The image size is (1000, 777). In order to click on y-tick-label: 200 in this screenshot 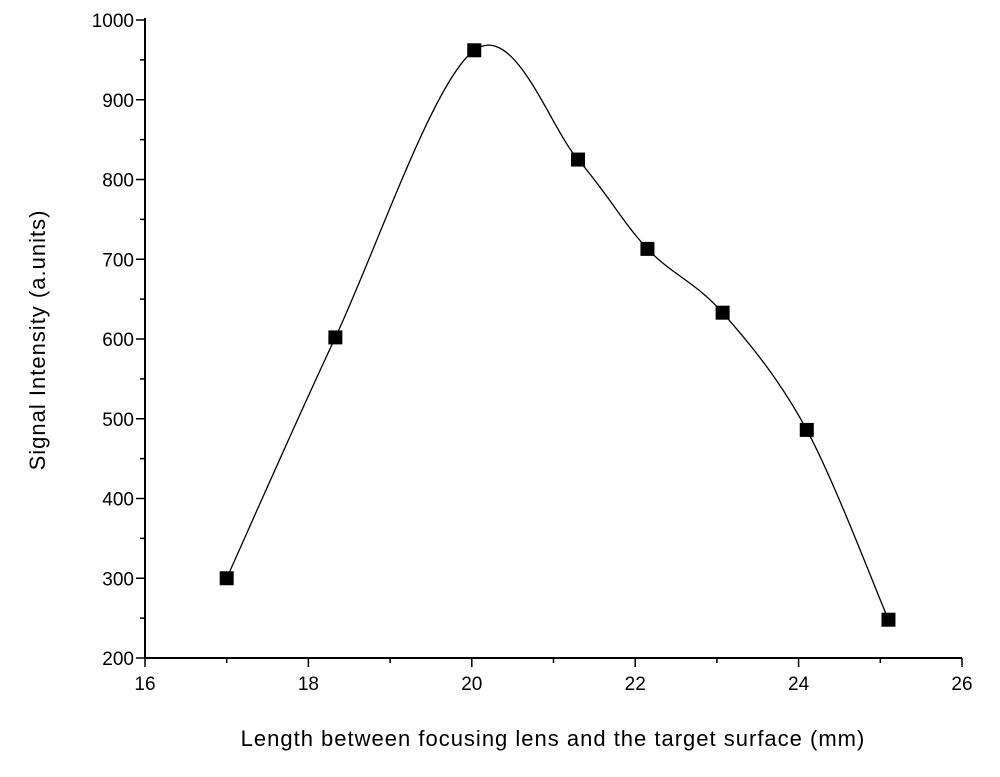, I will do `click(118, 659)`.